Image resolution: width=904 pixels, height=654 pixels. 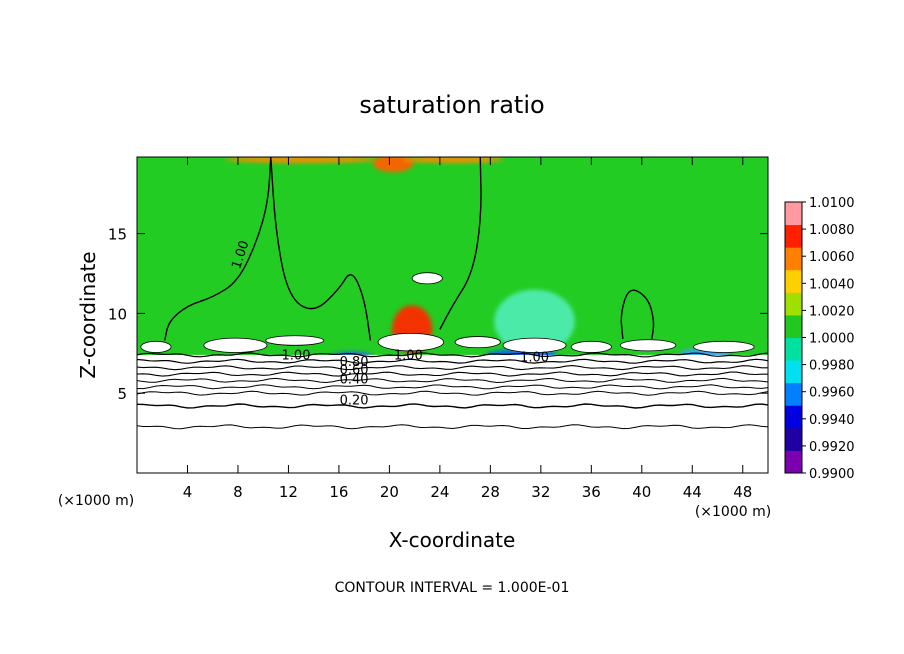 I want to click on colorbar-label: 0.9940, so click(x=832, y=420).